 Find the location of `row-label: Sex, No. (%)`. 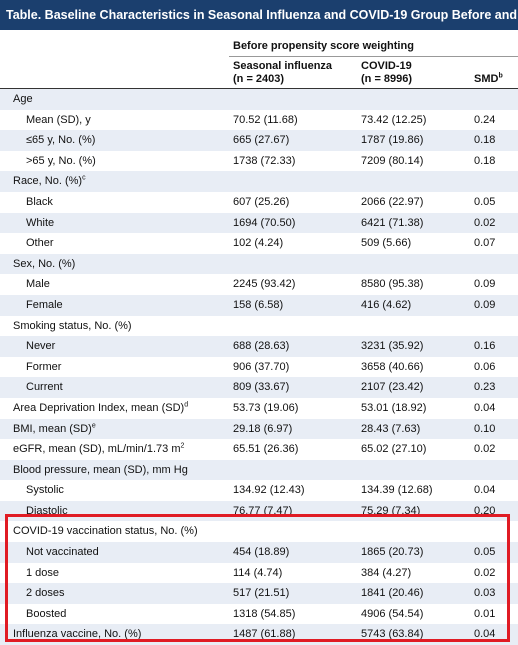

row-label: Sex, No. (%) is located at coordinates (44, 264).